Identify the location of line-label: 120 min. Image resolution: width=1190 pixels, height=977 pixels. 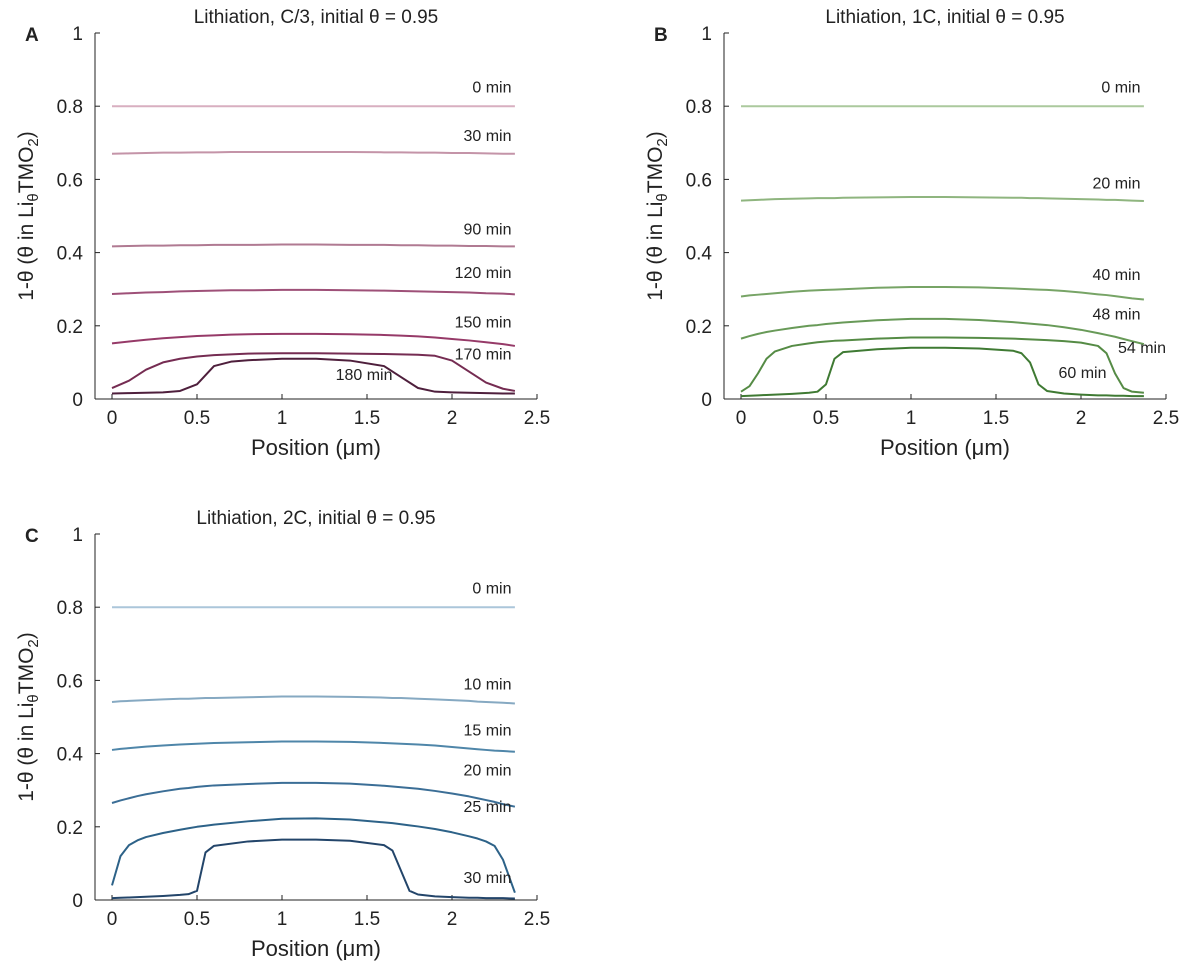
(483, 273).